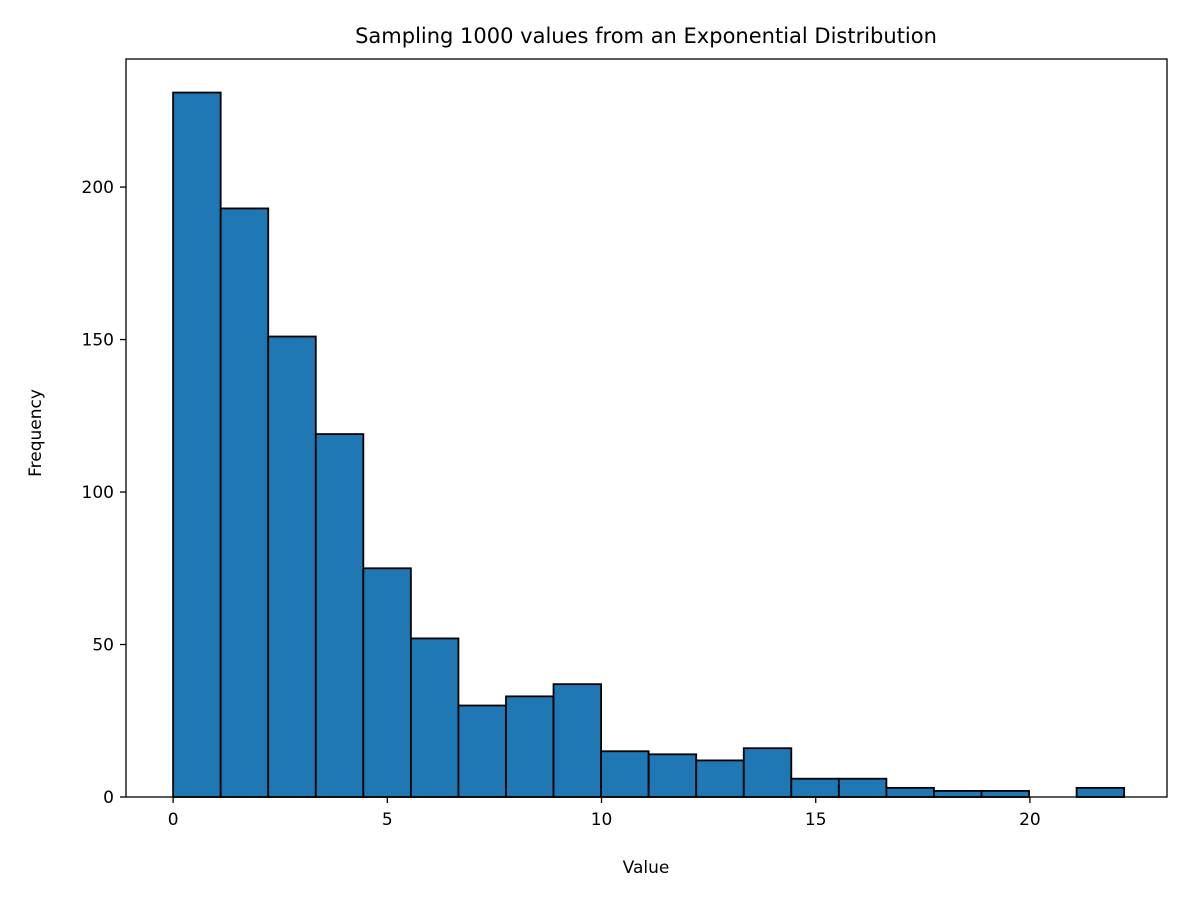  What do you see at coordinates (108, 798) in the screenshot?
I see `y-tick-label: 0` at bounding box center [108, 798].